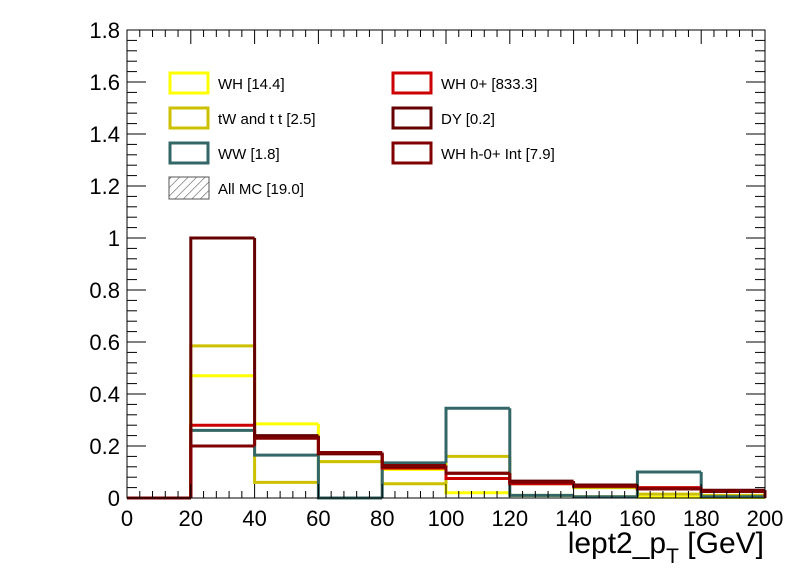 This screenshot has width=796, height=572. Describe the element at coordinates (104, 394) in the screenshot. I see `y-tick-label: 0.4` at that location.